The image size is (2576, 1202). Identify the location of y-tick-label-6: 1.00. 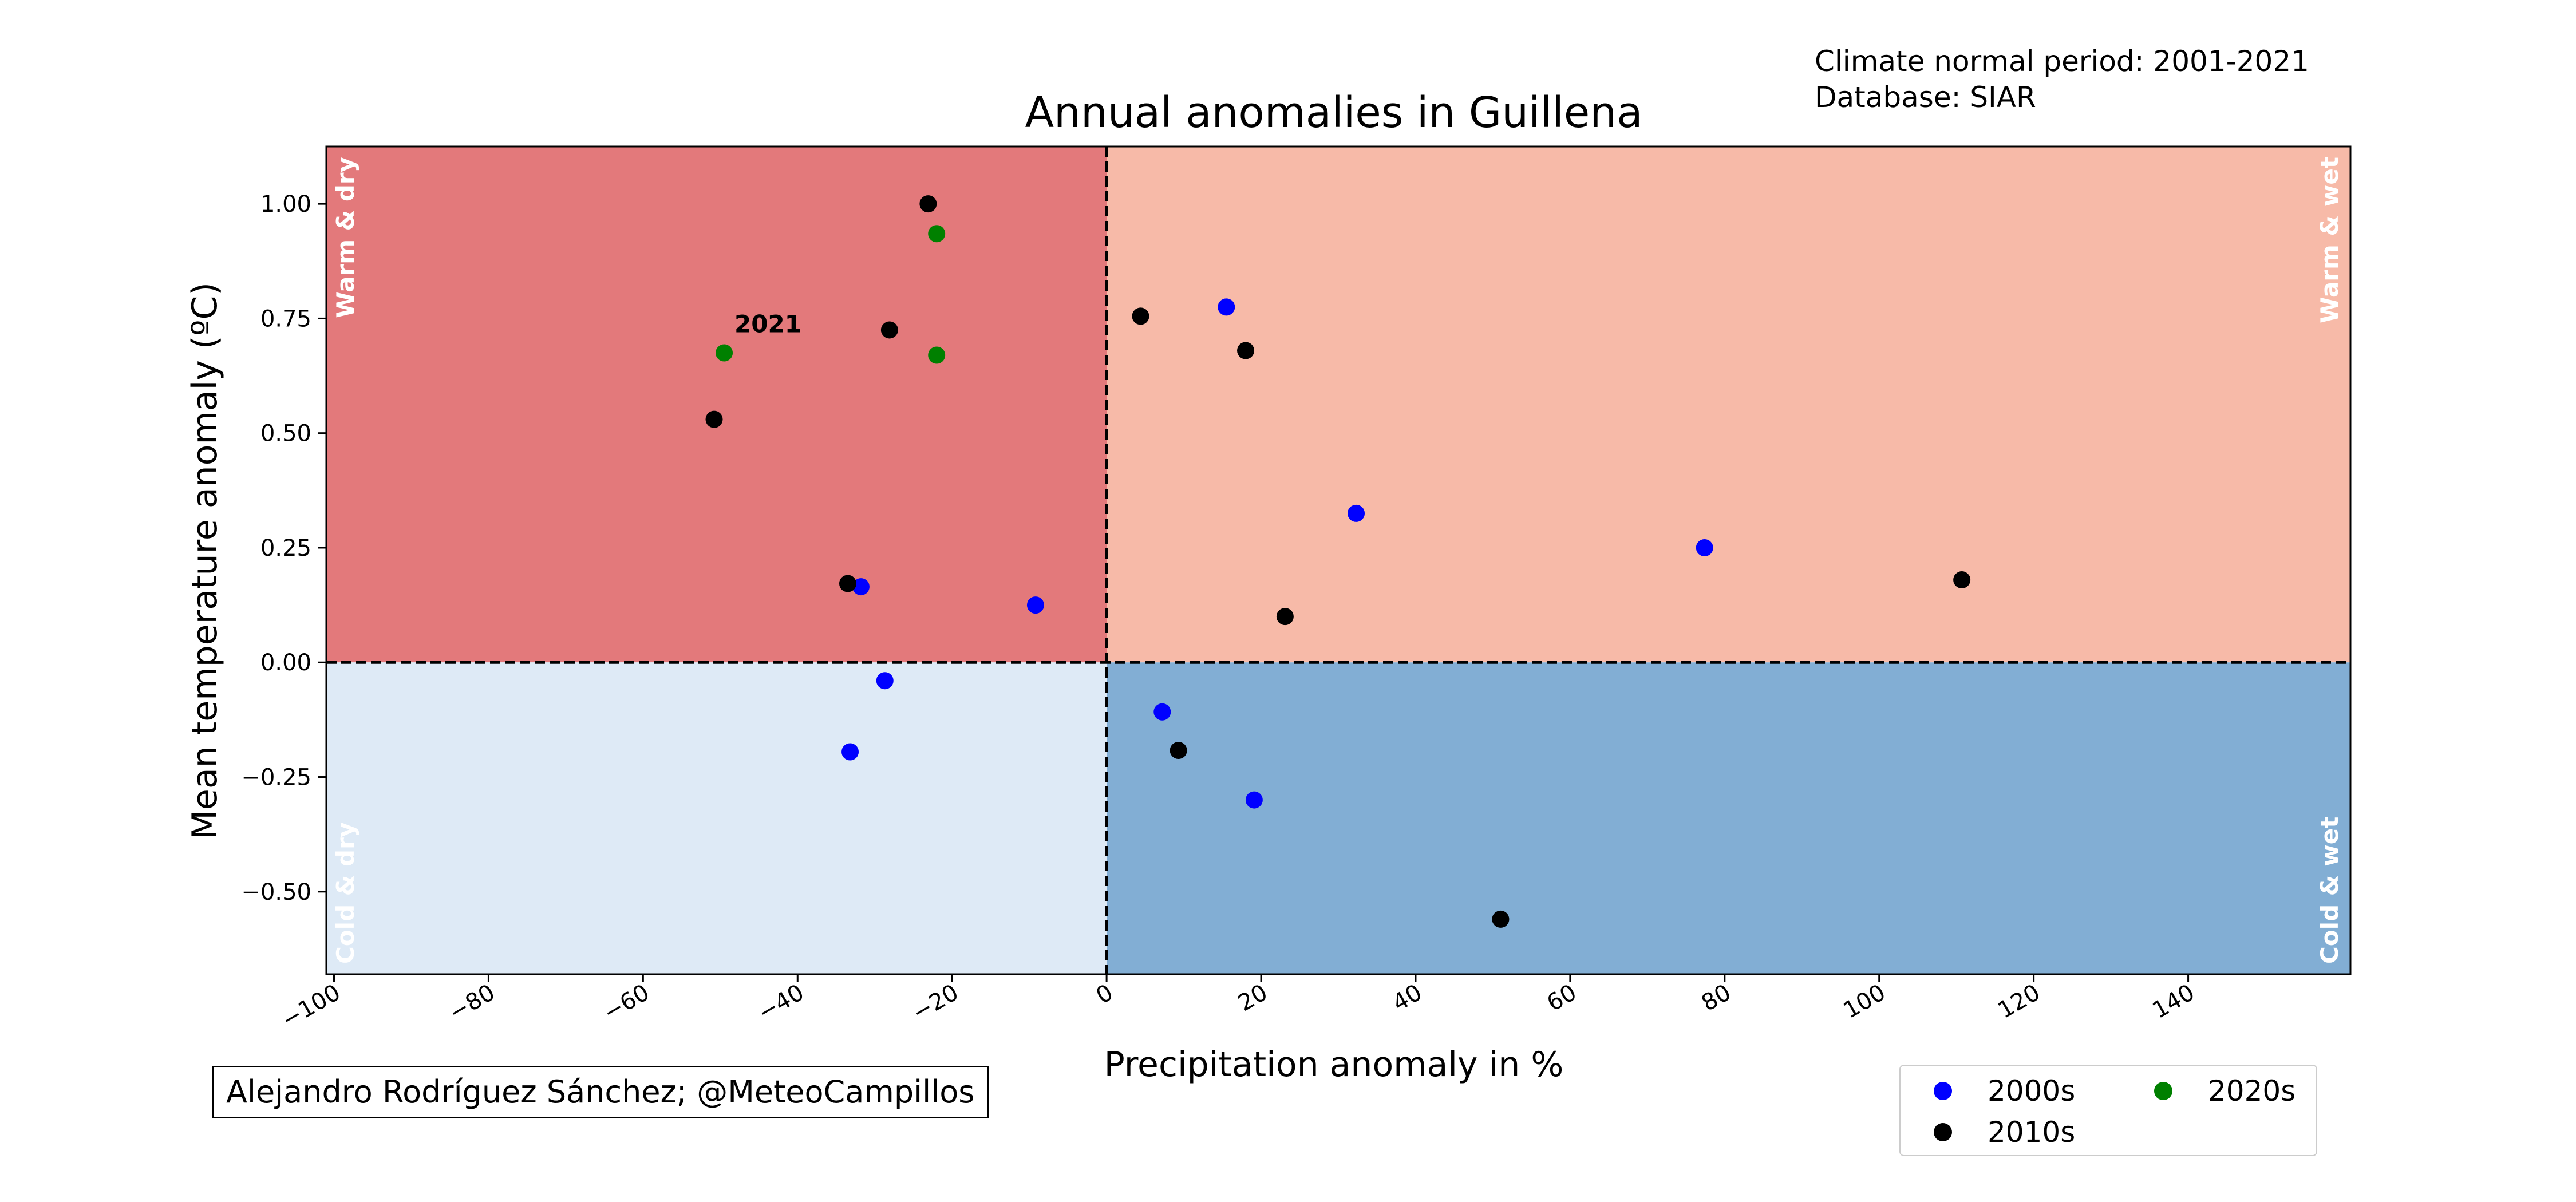
(285, 204).